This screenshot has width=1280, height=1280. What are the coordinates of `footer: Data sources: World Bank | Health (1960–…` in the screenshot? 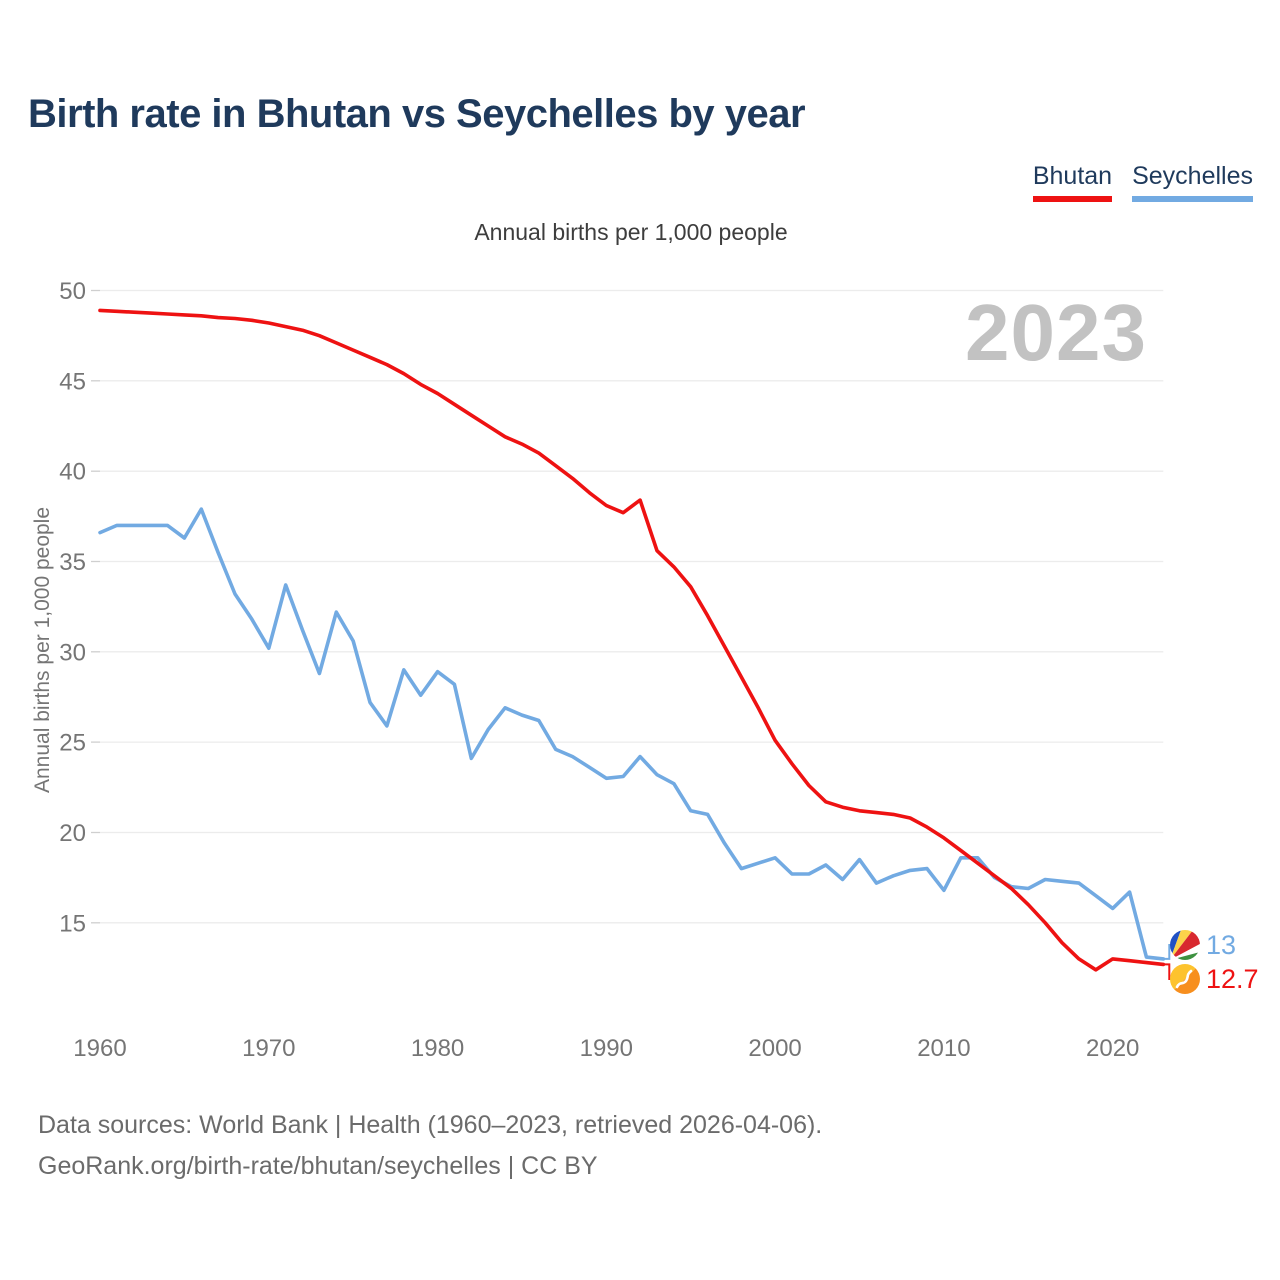 It's located at (430, 1146).